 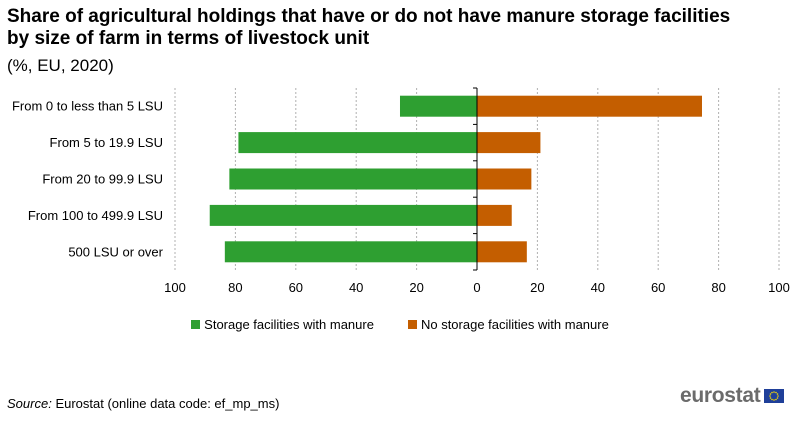 What do you see at coordinates (289, 324) in the screenshot?
I see `legend-label-with-storage: Storage facilities with manure` at bounding box center [289, 324].